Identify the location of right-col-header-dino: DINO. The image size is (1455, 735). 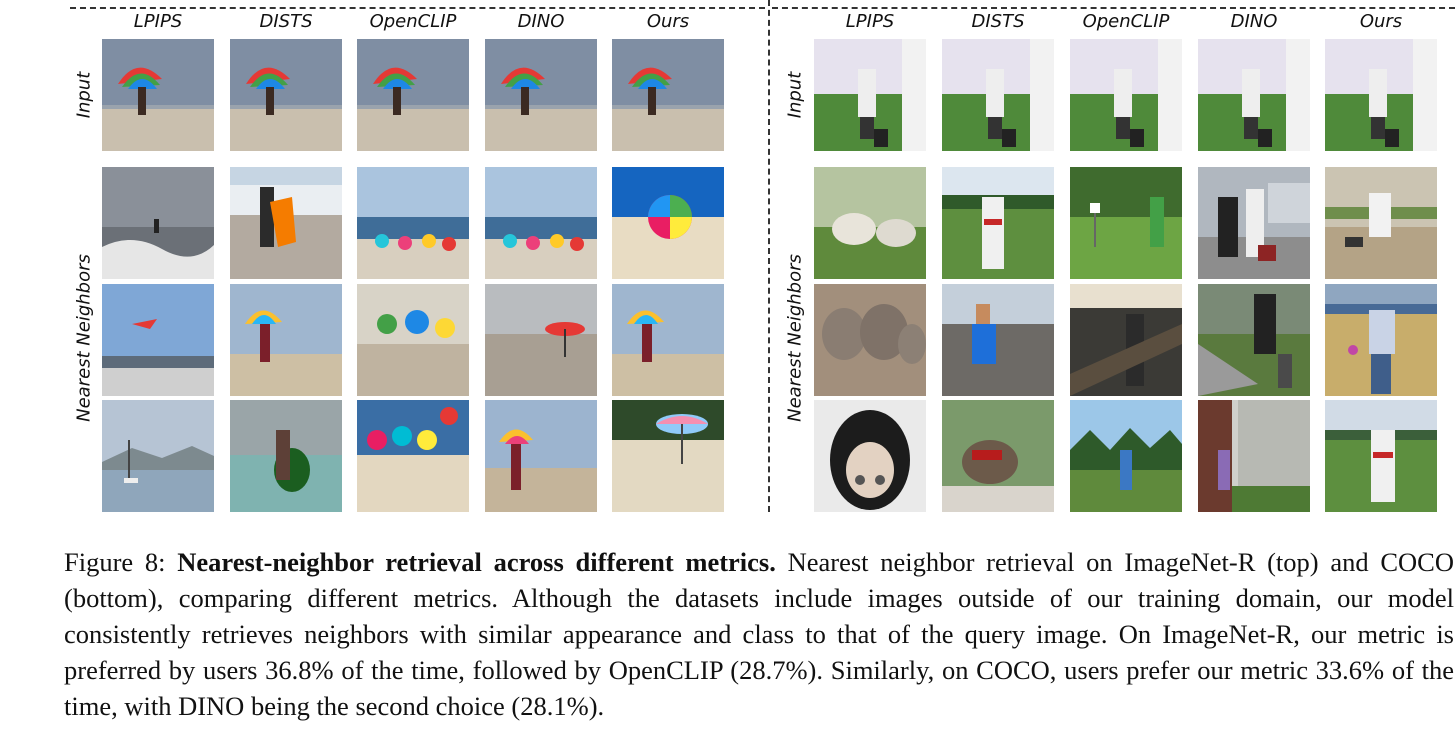
(1254, 21).